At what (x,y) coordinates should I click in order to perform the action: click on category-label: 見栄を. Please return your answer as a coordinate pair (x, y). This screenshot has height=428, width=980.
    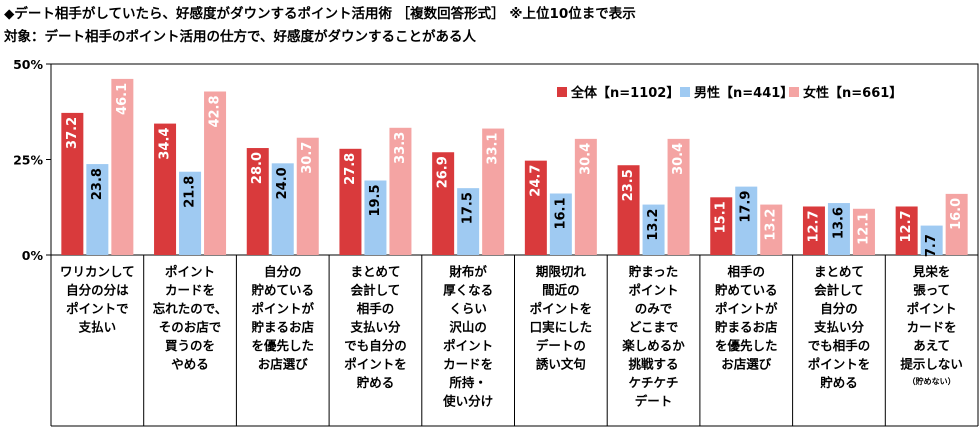
    Looking at the image, I should click on (931, 271).